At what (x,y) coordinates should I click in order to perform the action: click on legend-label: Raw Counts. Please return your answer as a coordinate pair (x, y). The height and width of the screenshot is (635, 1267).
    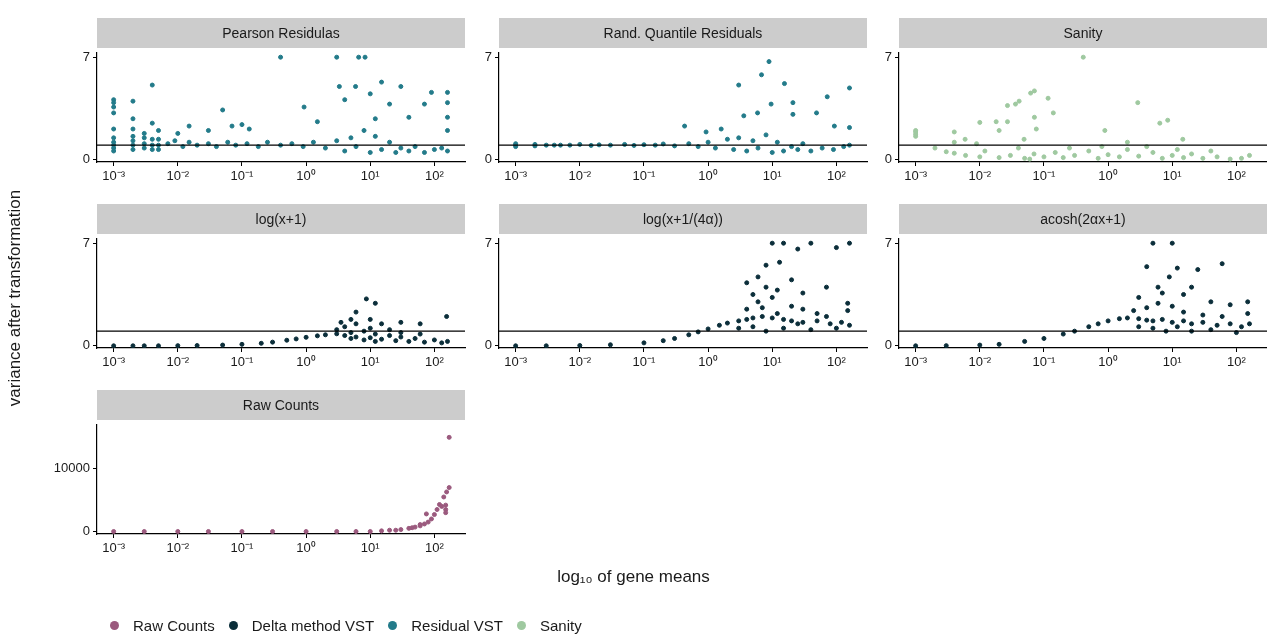
    Looking at the image, I should click on (174, 625).